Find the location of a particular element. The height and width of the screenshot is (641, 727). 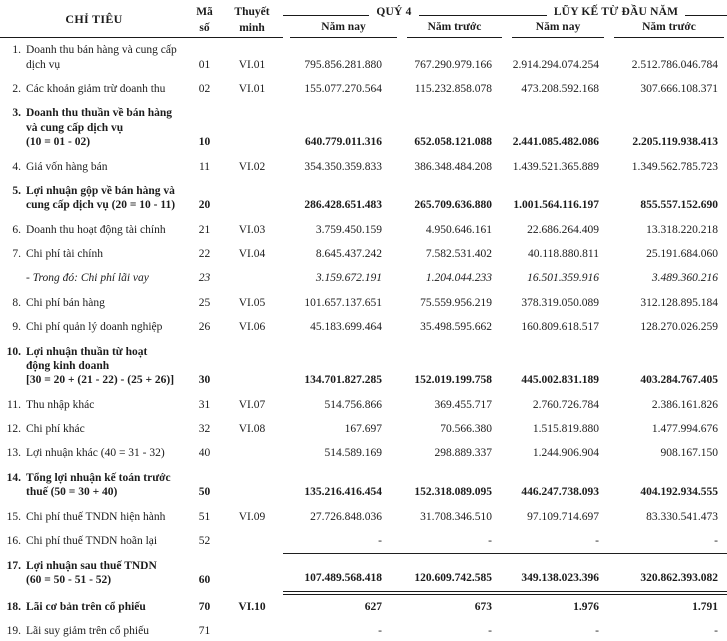

cell-code: 22 is located at coordinates (204, 254).